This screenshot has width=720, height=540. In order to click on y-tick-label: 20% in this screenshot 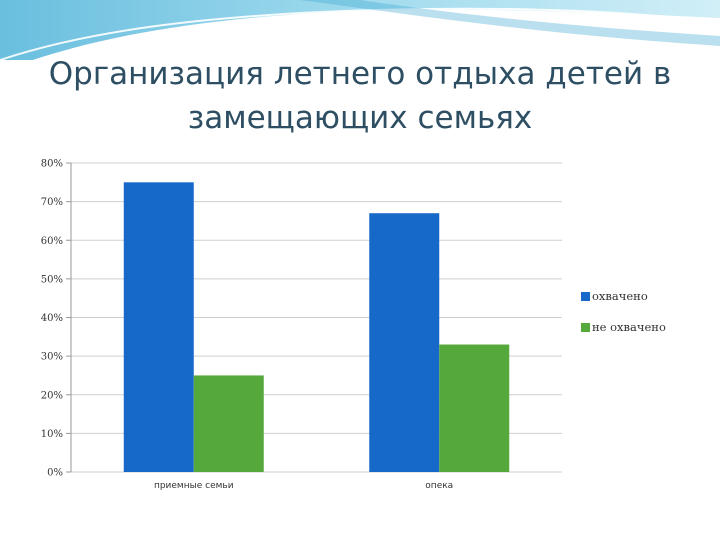, I will do `click(52, 395)`.